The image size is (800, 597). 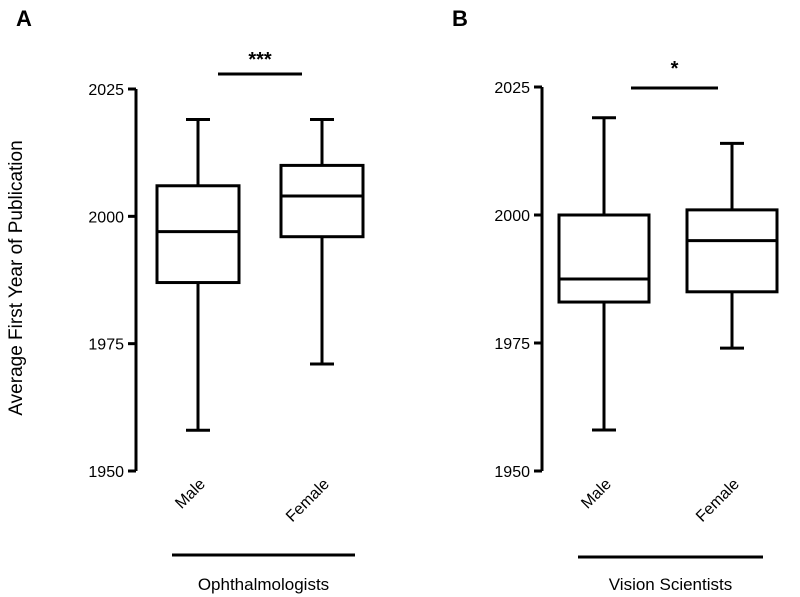 I want to click on significance-label: ***, so click(x=260, y=60).